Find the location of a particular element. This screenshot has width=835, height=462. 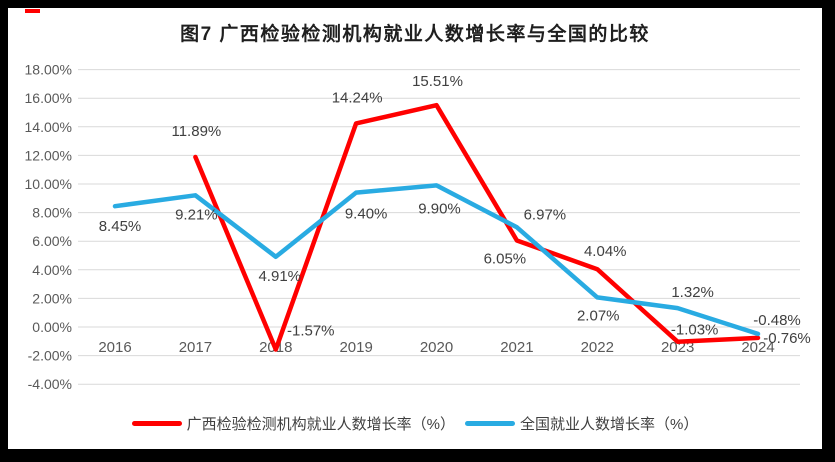

x-axis-tick-label: 2024 is located at coordinates (757, 347).